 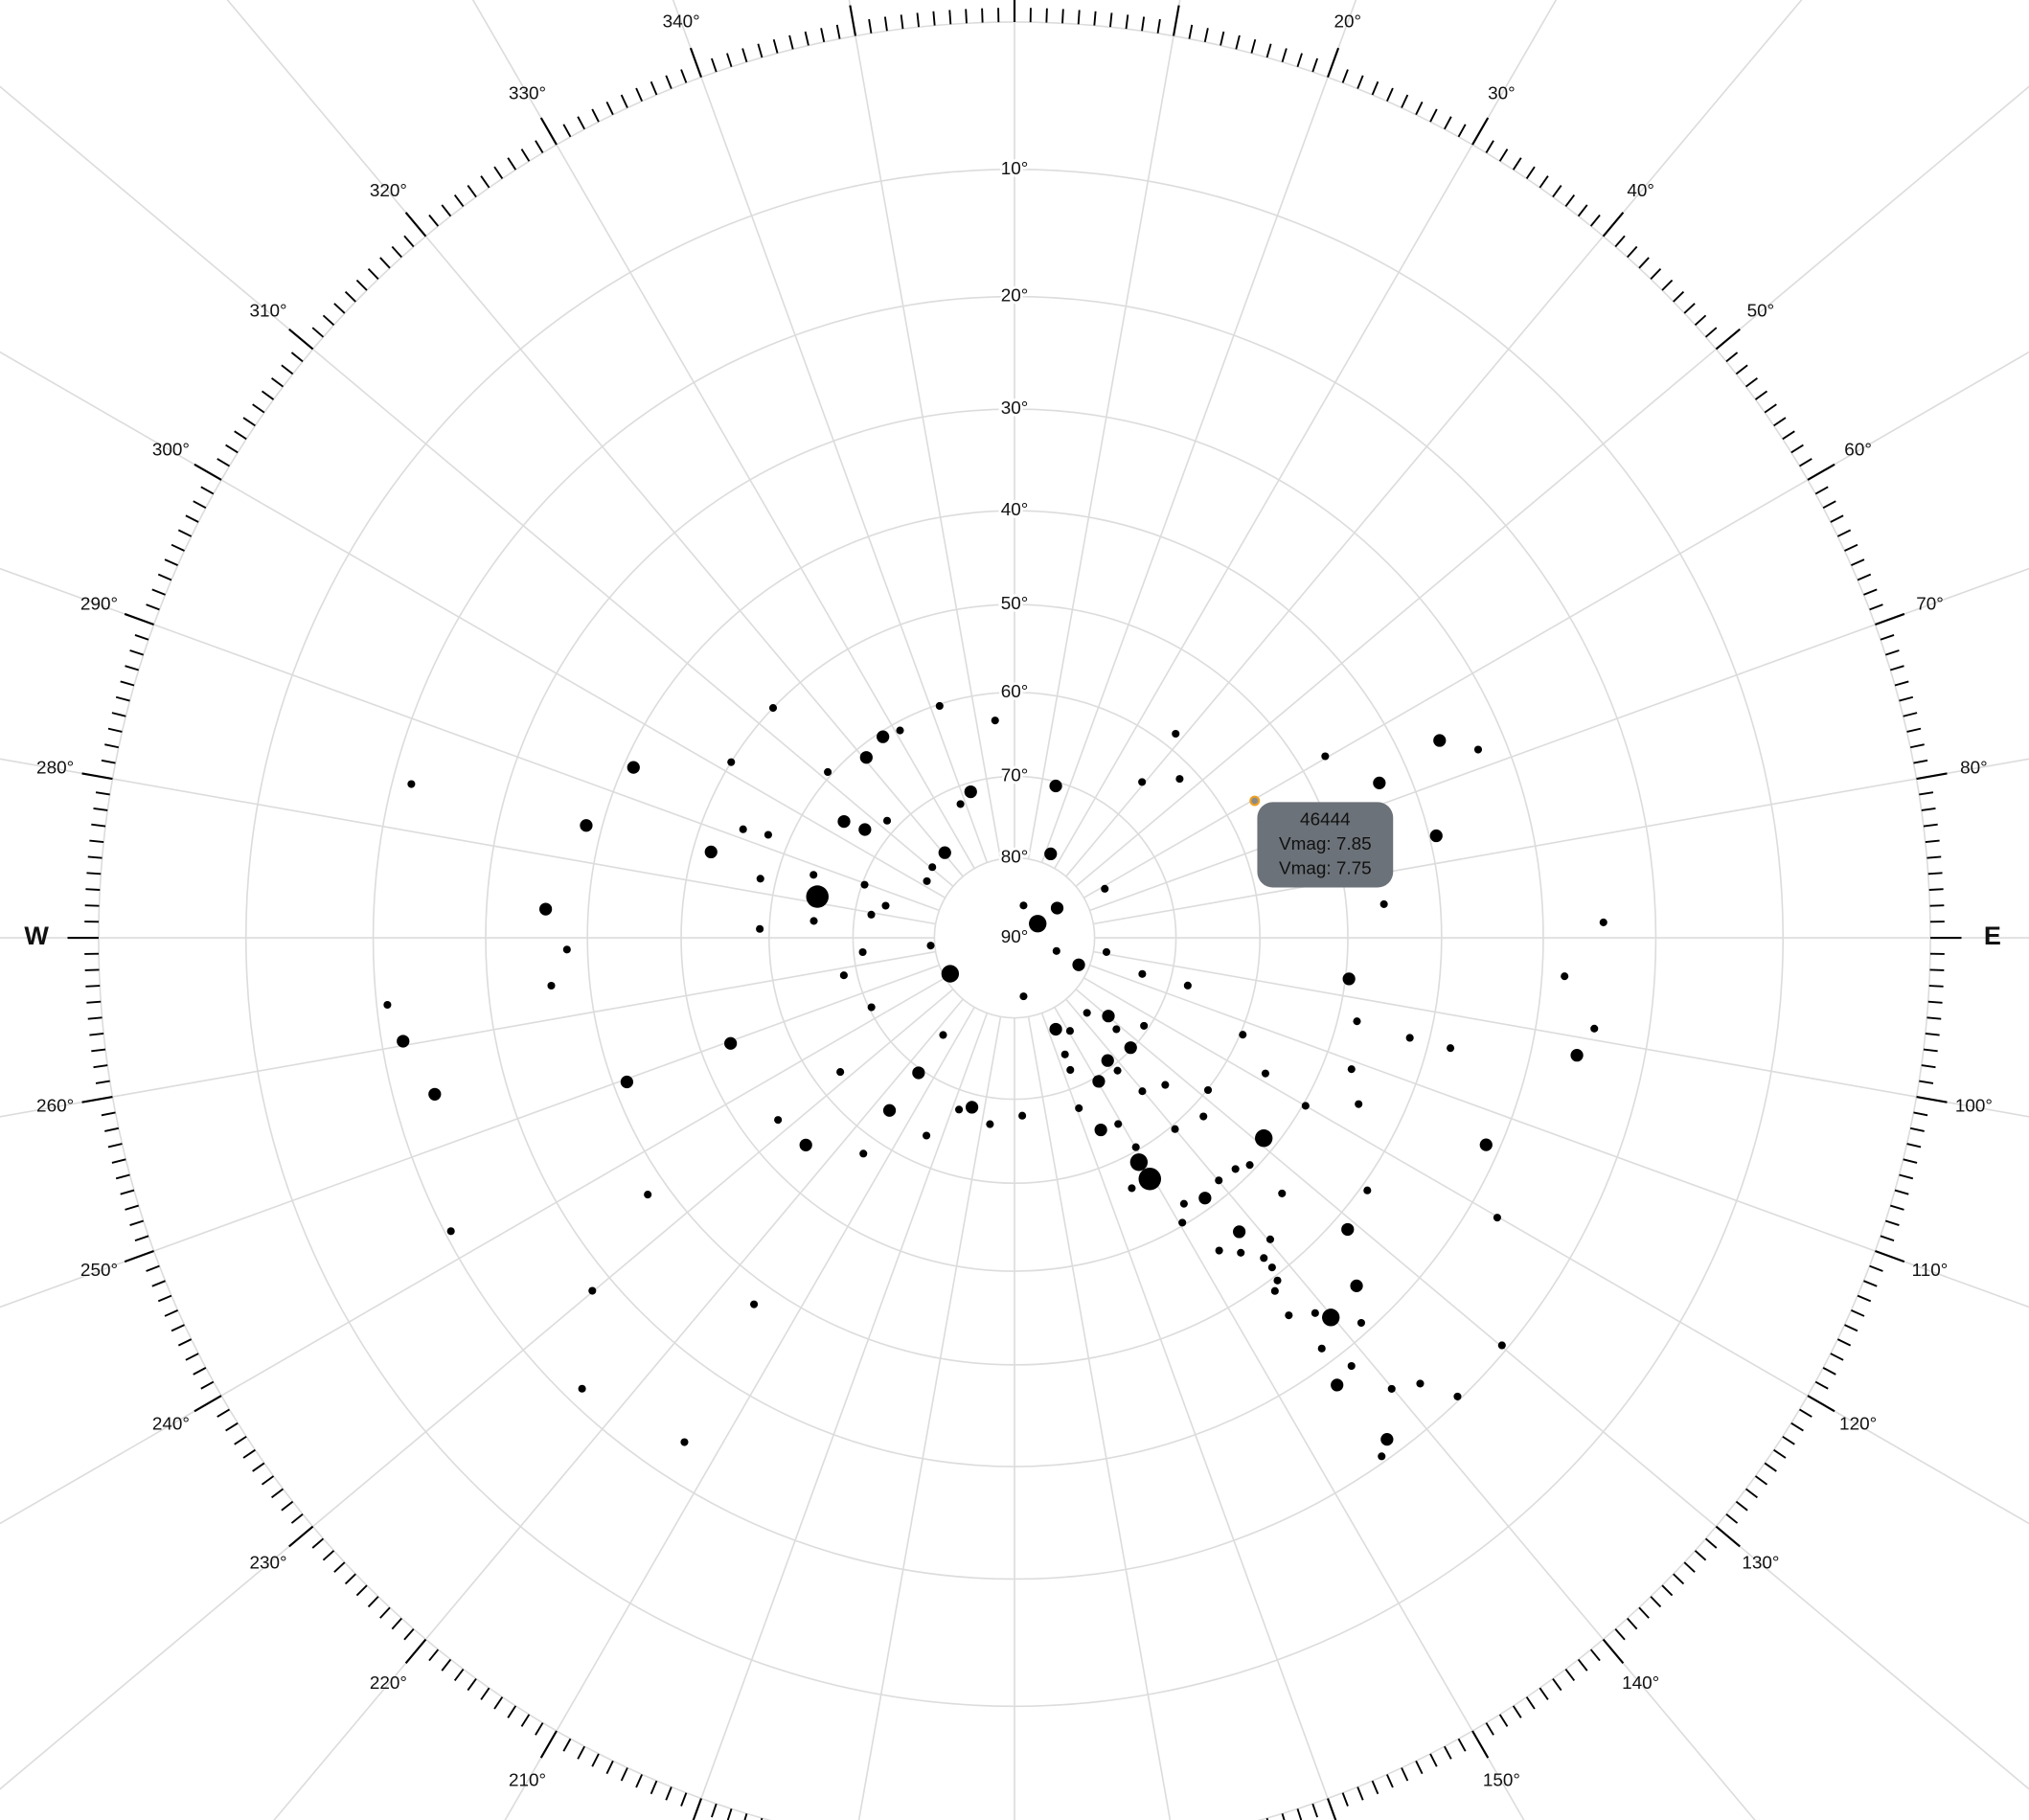 I want to click on tooltip-box, so click(x=1326, y=845).